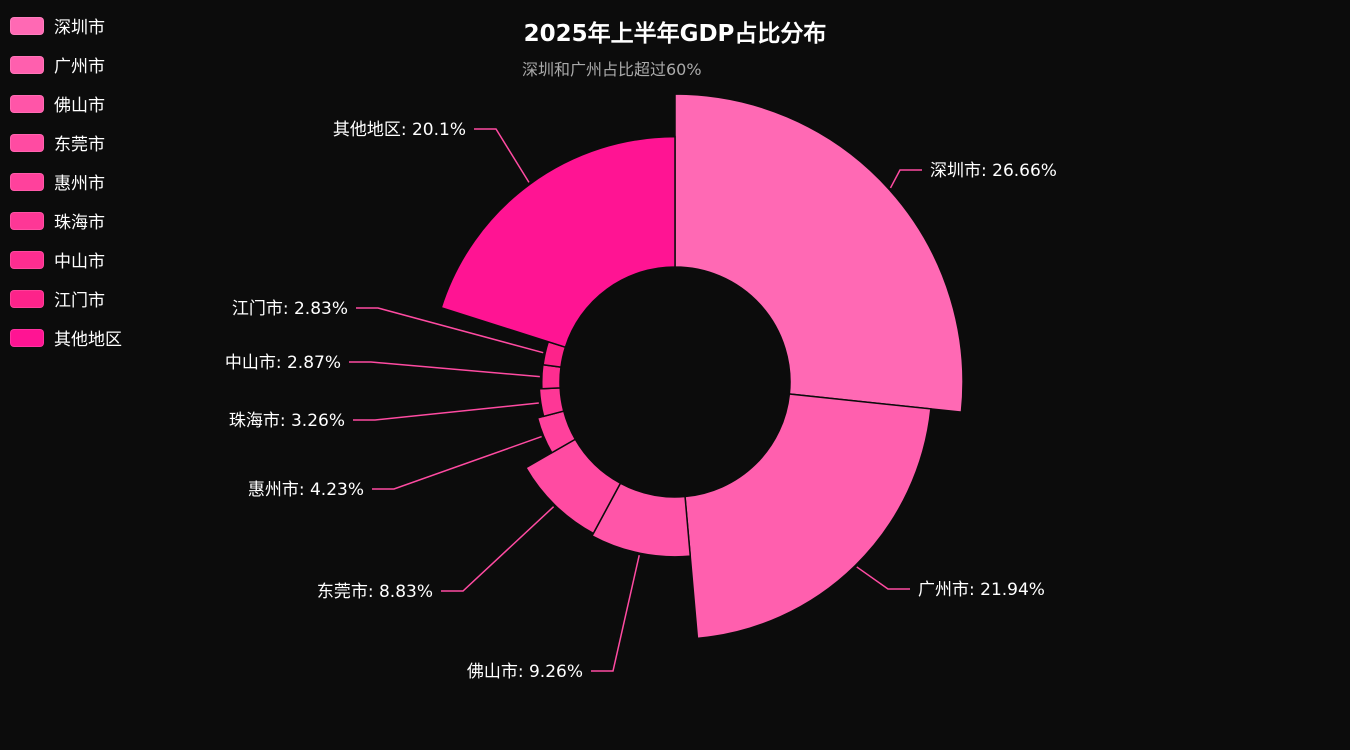  Describe the element at coordinates (399, 130) in the screenshot. I see `data-label-9: 其他地区: 20.1%` at that location.